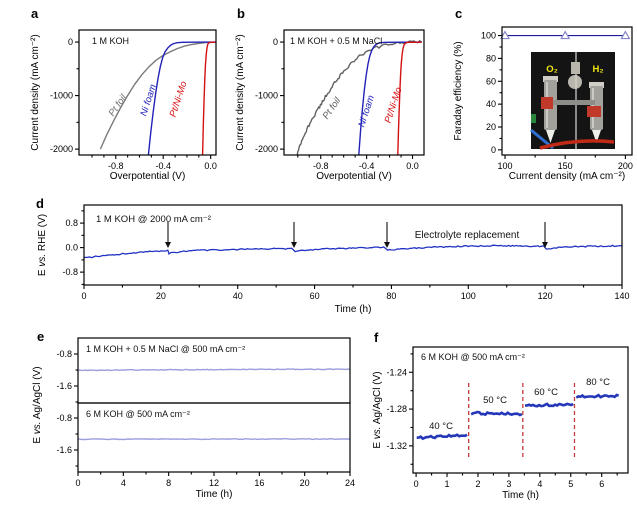 The image size is (637, 511). What do you see at coordinates (545, 296) in the screenshot?
I see `x-tick-label: 120` at bounding box center [545, 296].